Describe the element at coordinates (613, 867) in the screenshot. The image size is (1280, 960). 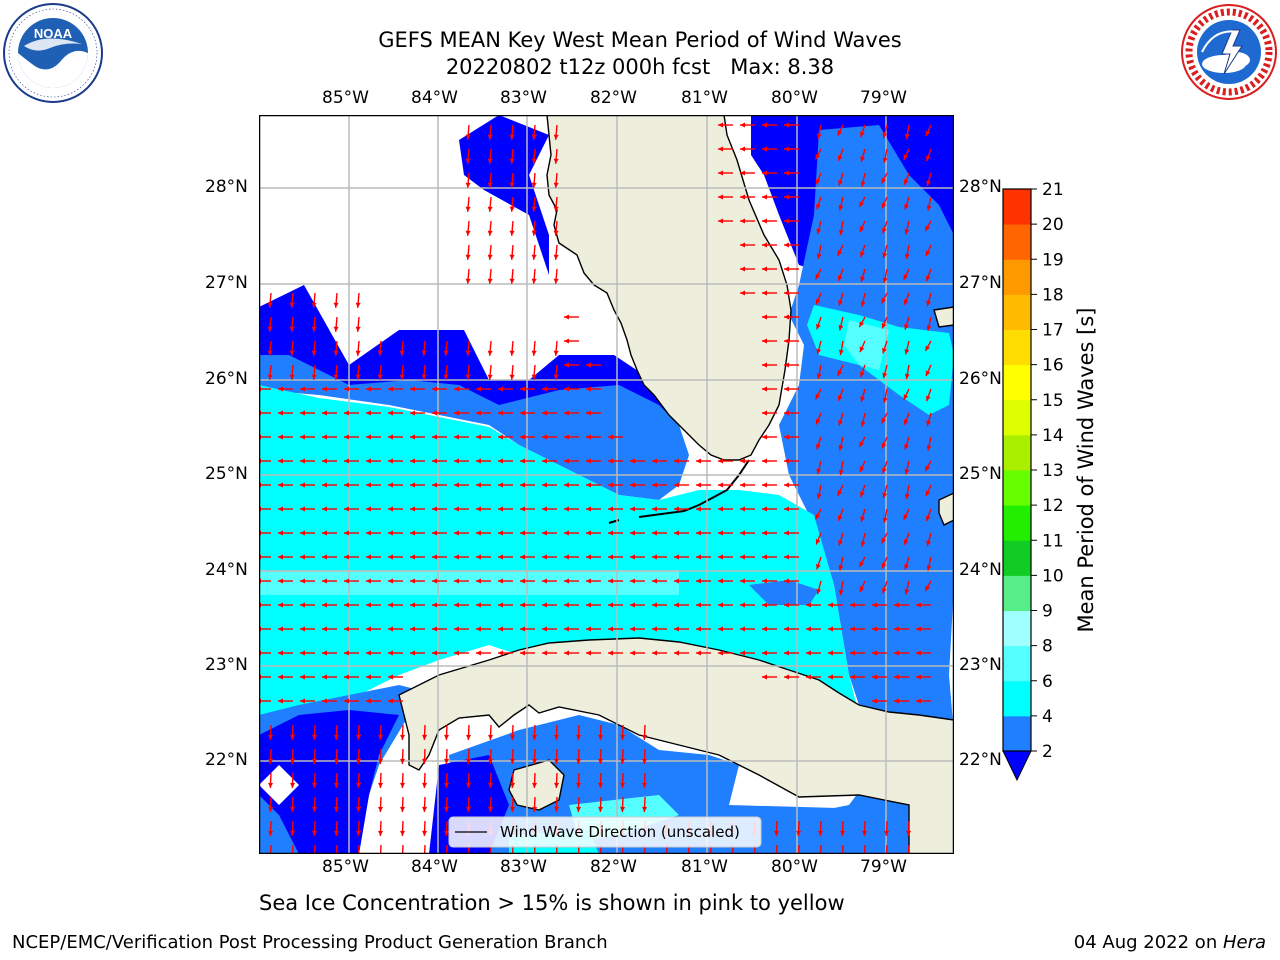
I see `lon-label-bottom: 82°W` at that location.